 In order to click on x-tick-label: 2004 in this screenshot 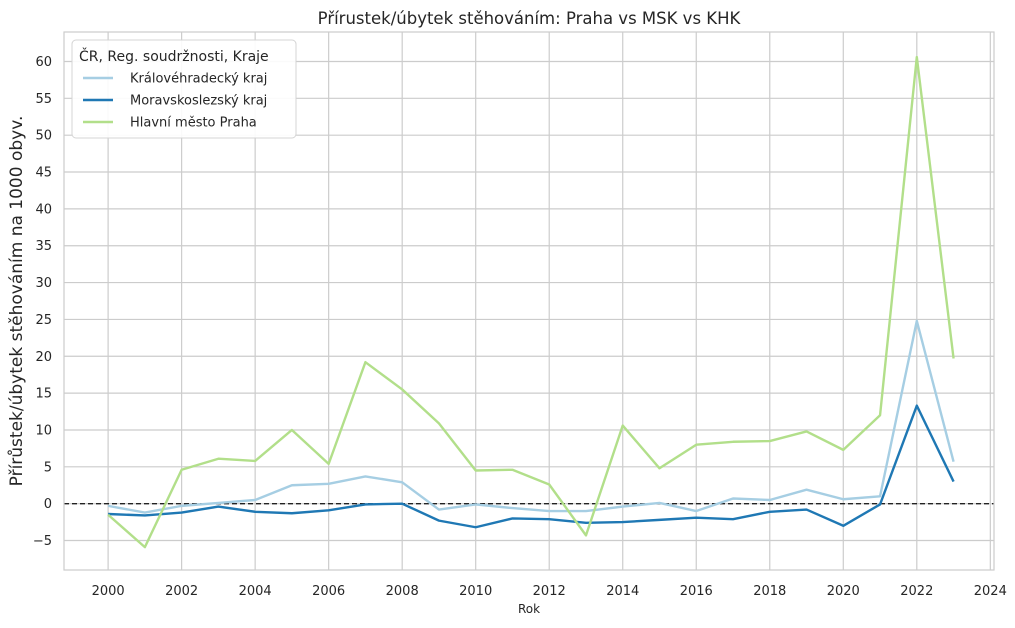, I will do `click(255, 591)`.